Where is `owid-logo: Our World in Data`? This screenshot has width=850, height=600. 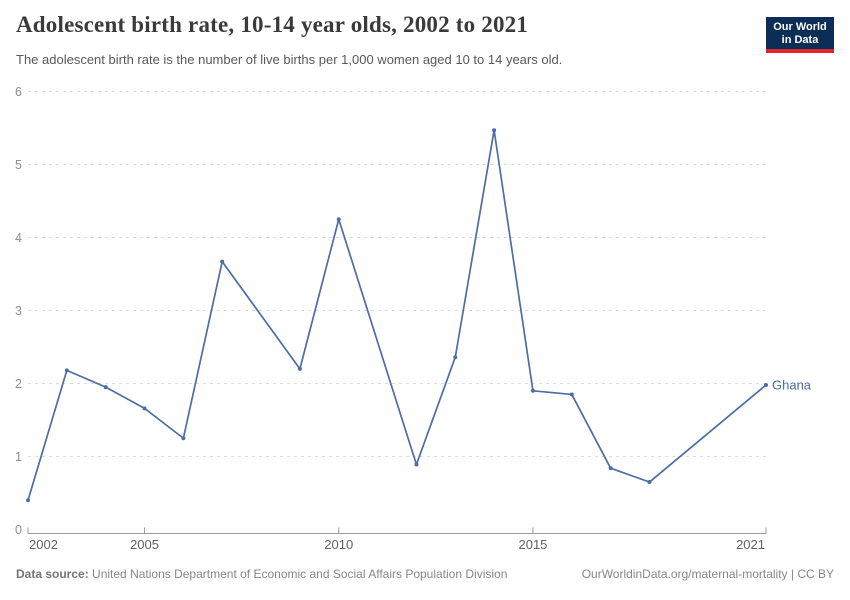
owid-logo: Our World in Data is located at coordinates (800, 35).